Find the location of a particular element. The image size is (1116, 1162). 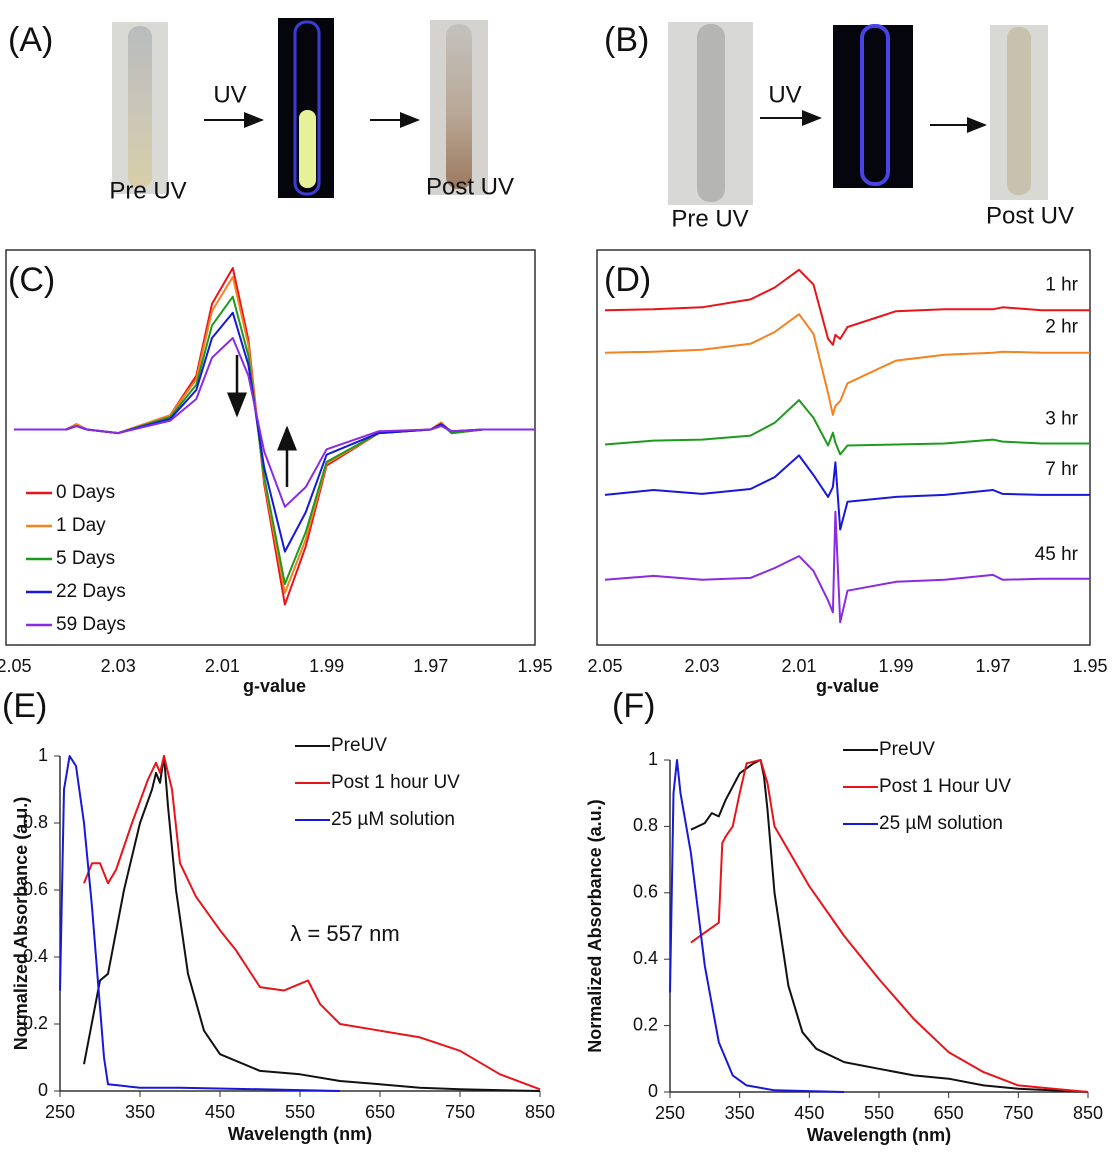

panel-label: (D) is located at coordinates (627, 280).